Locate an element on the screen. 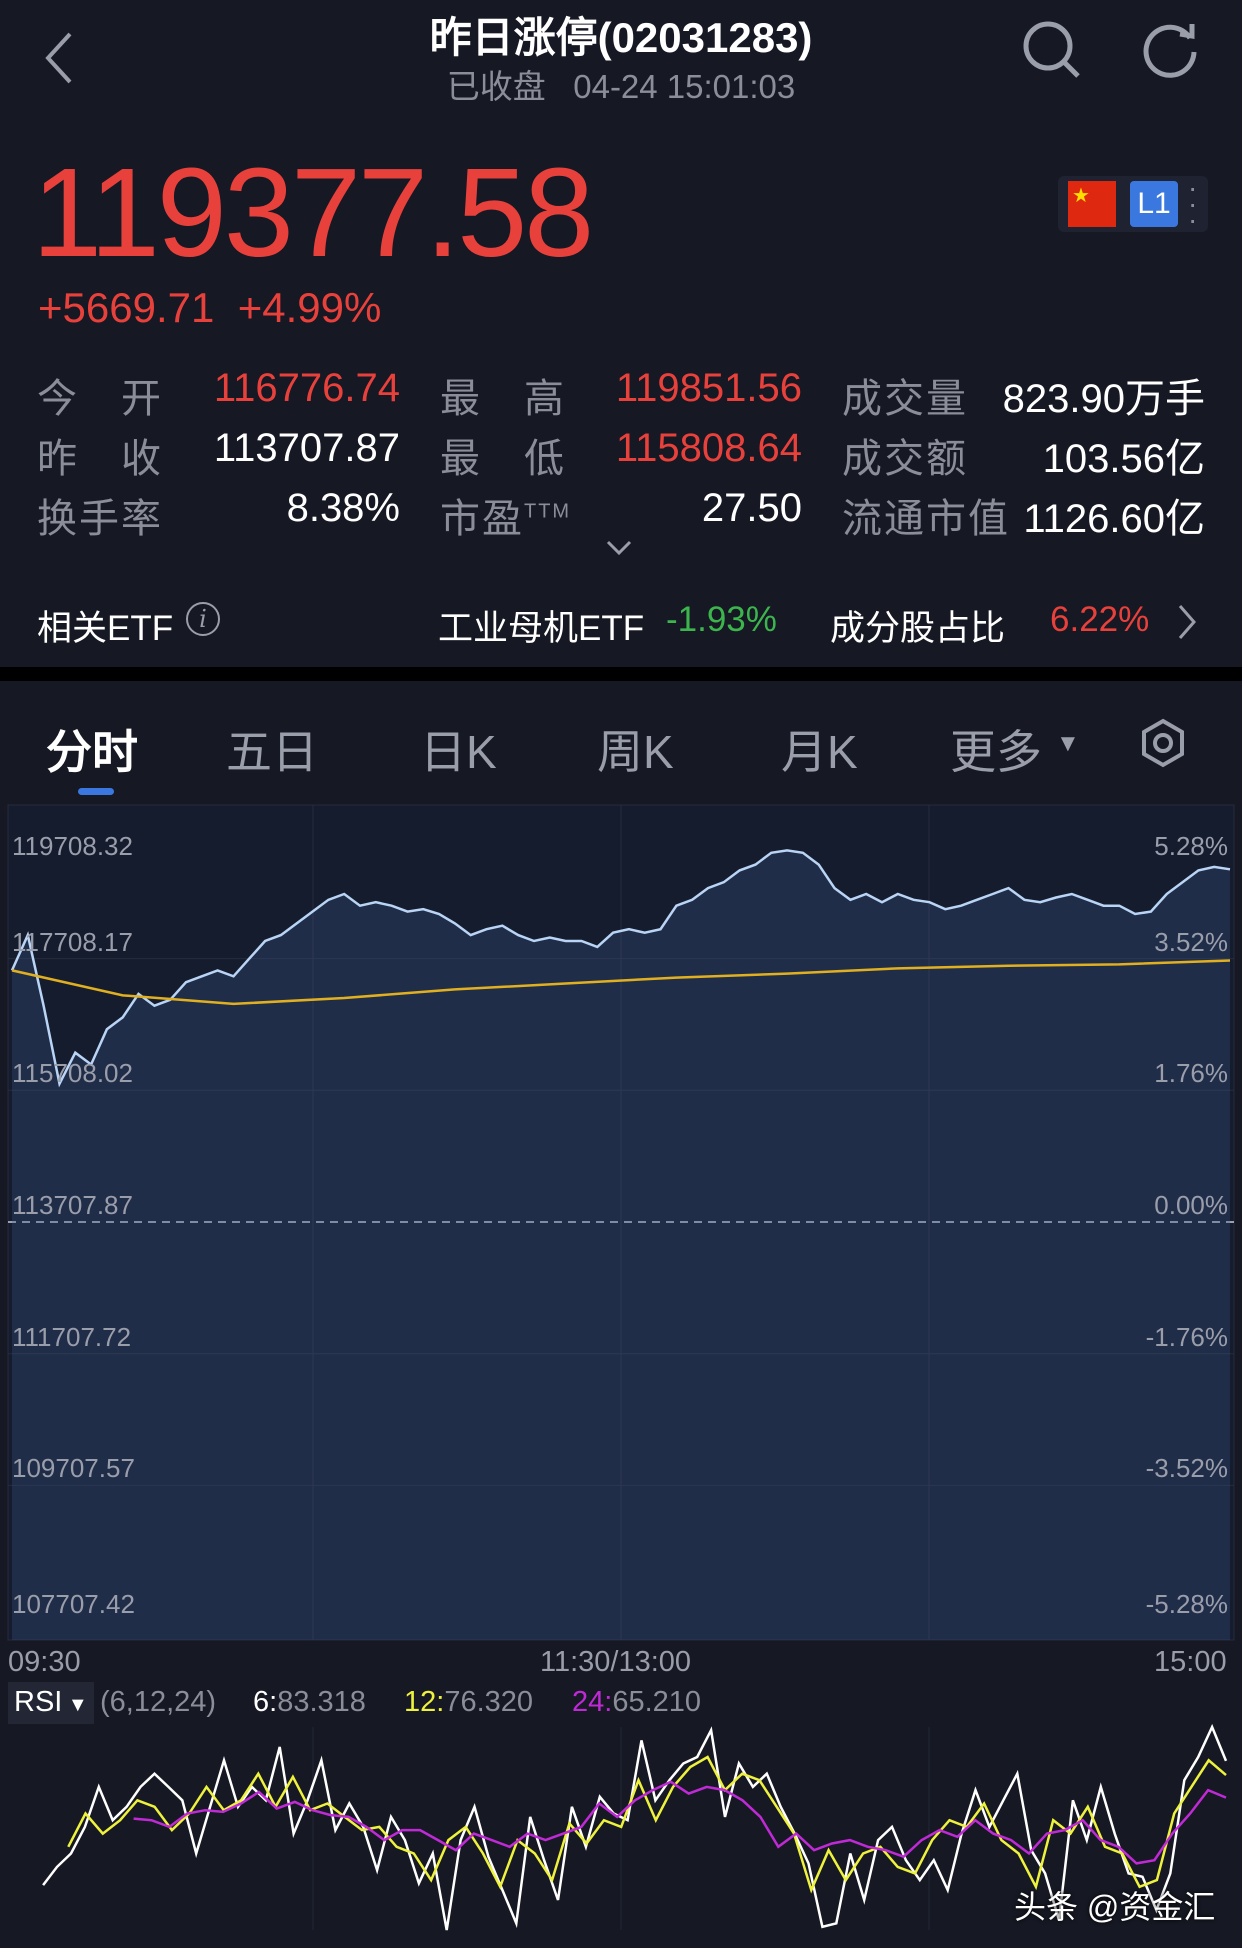 Image resolution: width=1242 pixels, height=1948 pixels. x-tick: 11:30/13:00 is located at coordinates (616, 1662).